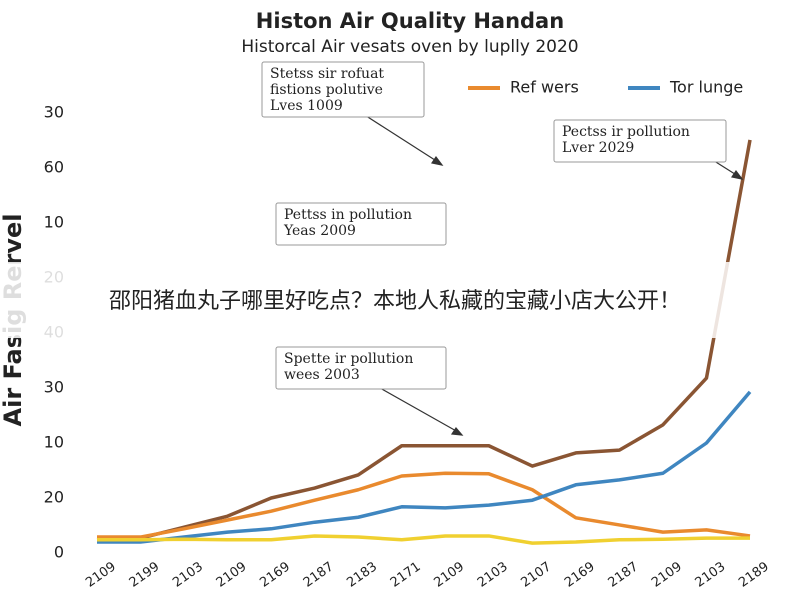 The width and height of the screenshot is (800, 600). I want to click on legend: Ref wers Tor lunge, so click(605, 87).